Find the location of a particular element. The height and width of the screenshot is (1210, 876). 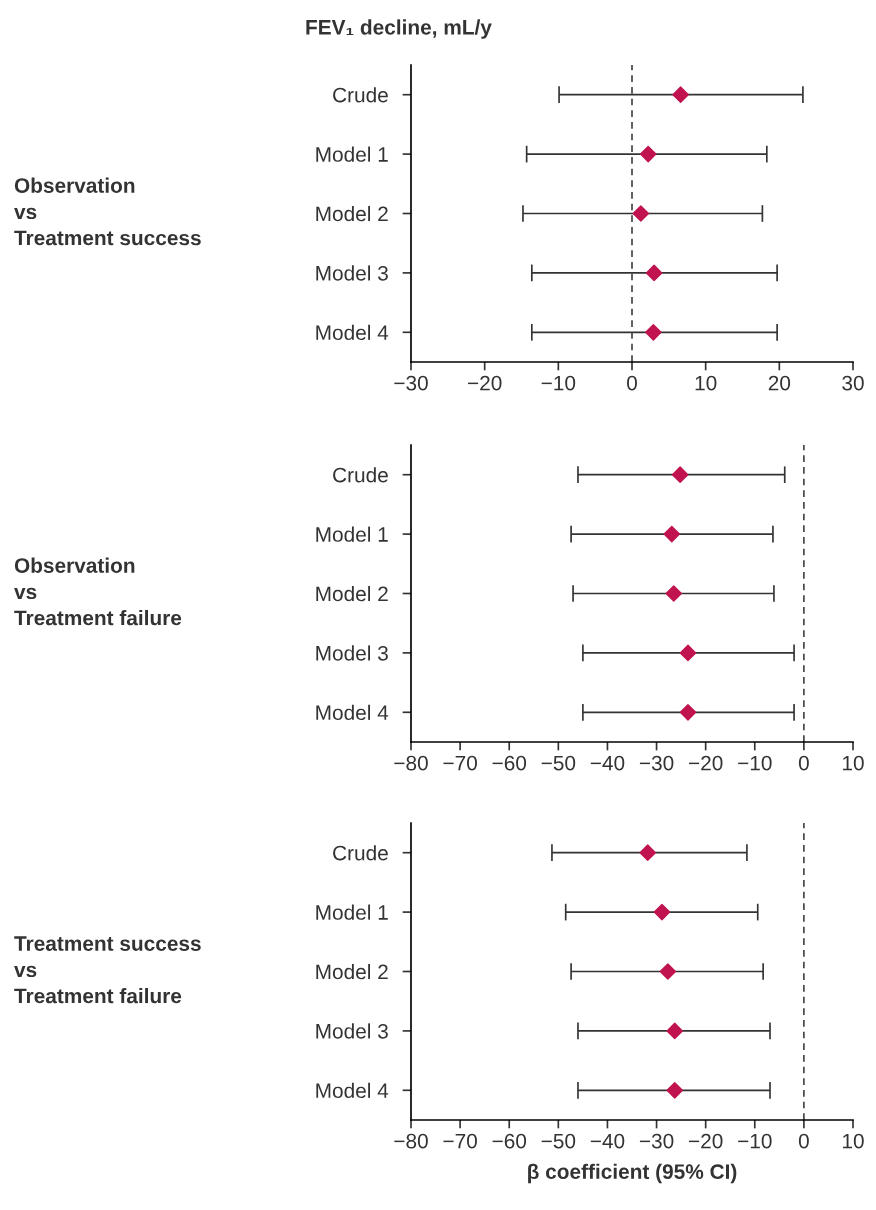

y-axis-title: Treatment success vs Treatment failure is located at coordinates (107, 970).